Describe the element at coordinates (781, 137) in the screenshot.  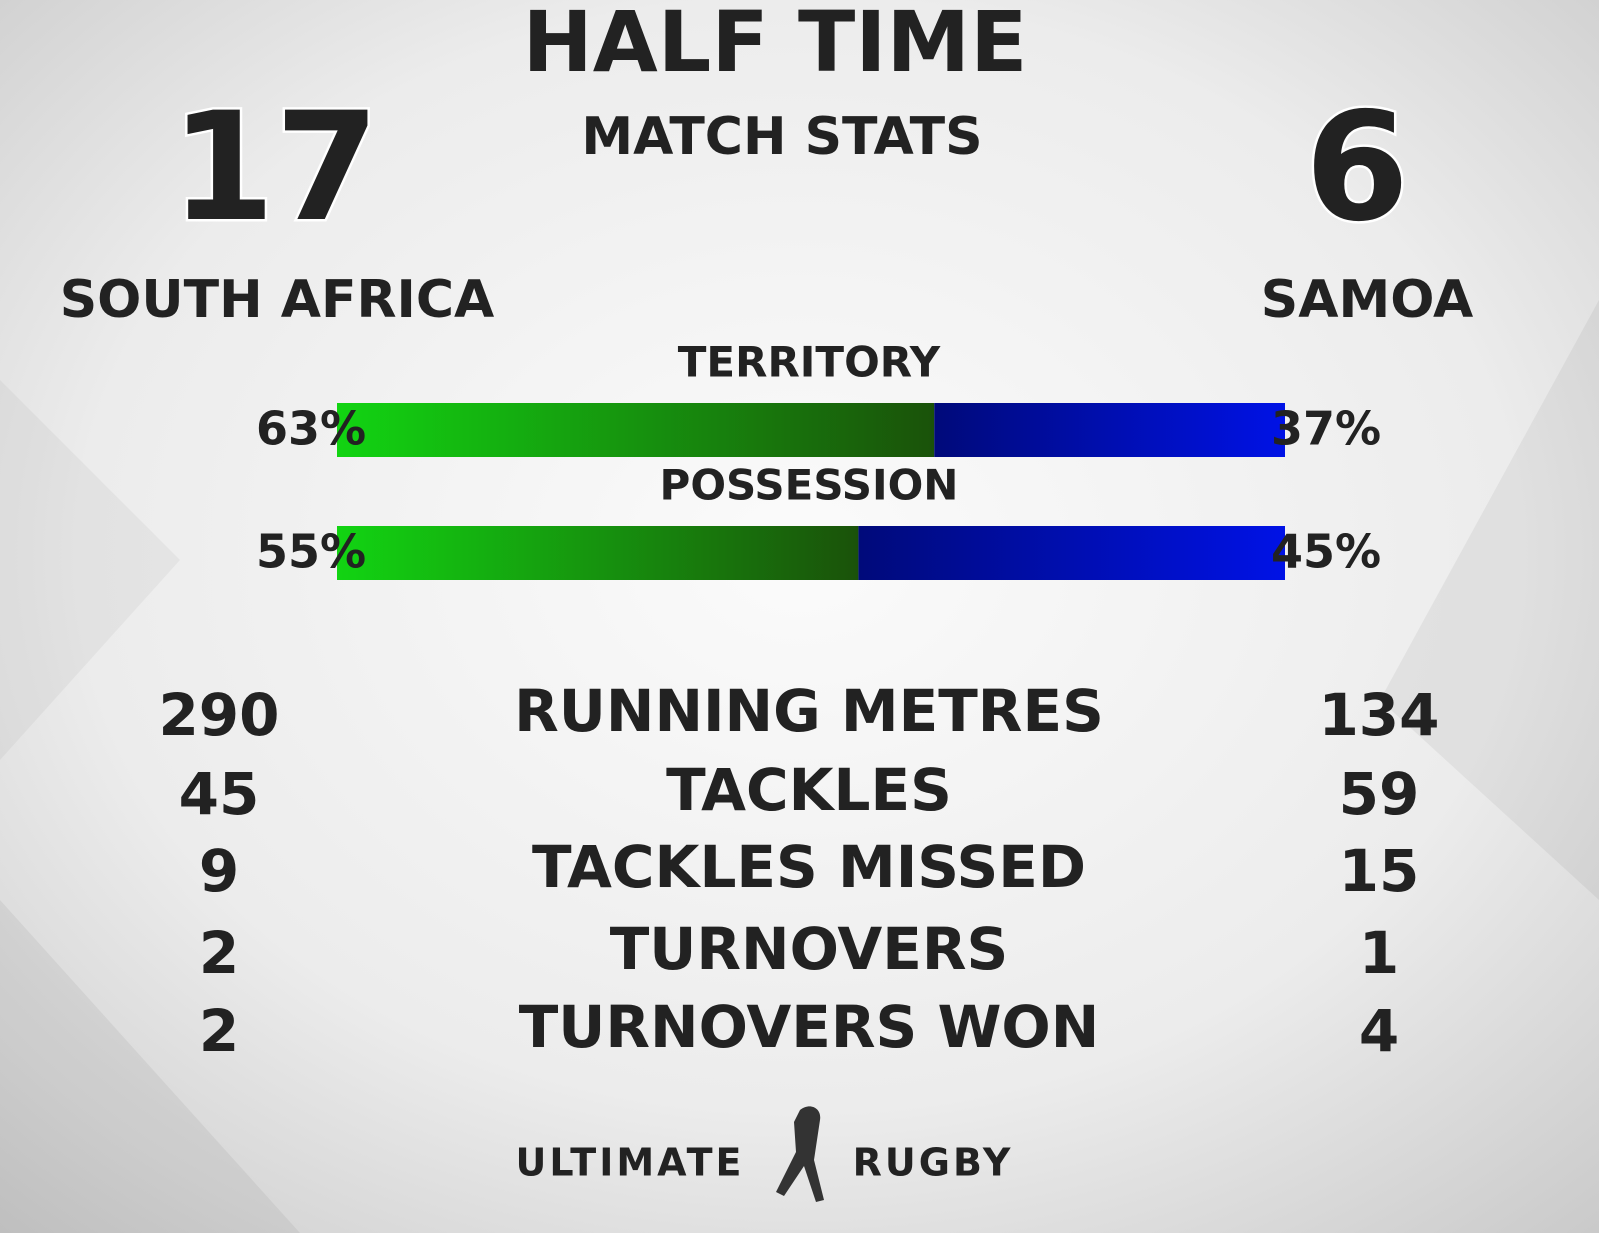
I see `subtitle: MATCH STATS` at that location.